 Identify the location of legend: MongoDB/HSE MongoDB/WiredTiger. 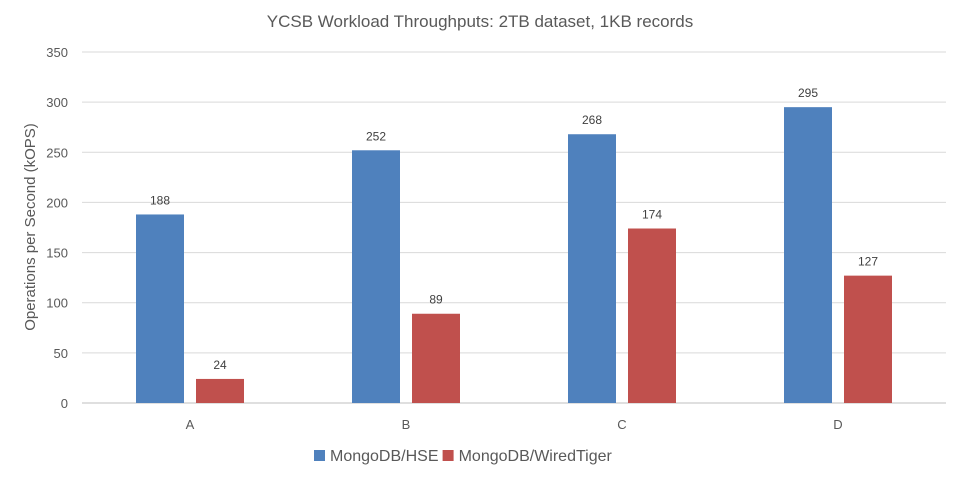
(463, 456).